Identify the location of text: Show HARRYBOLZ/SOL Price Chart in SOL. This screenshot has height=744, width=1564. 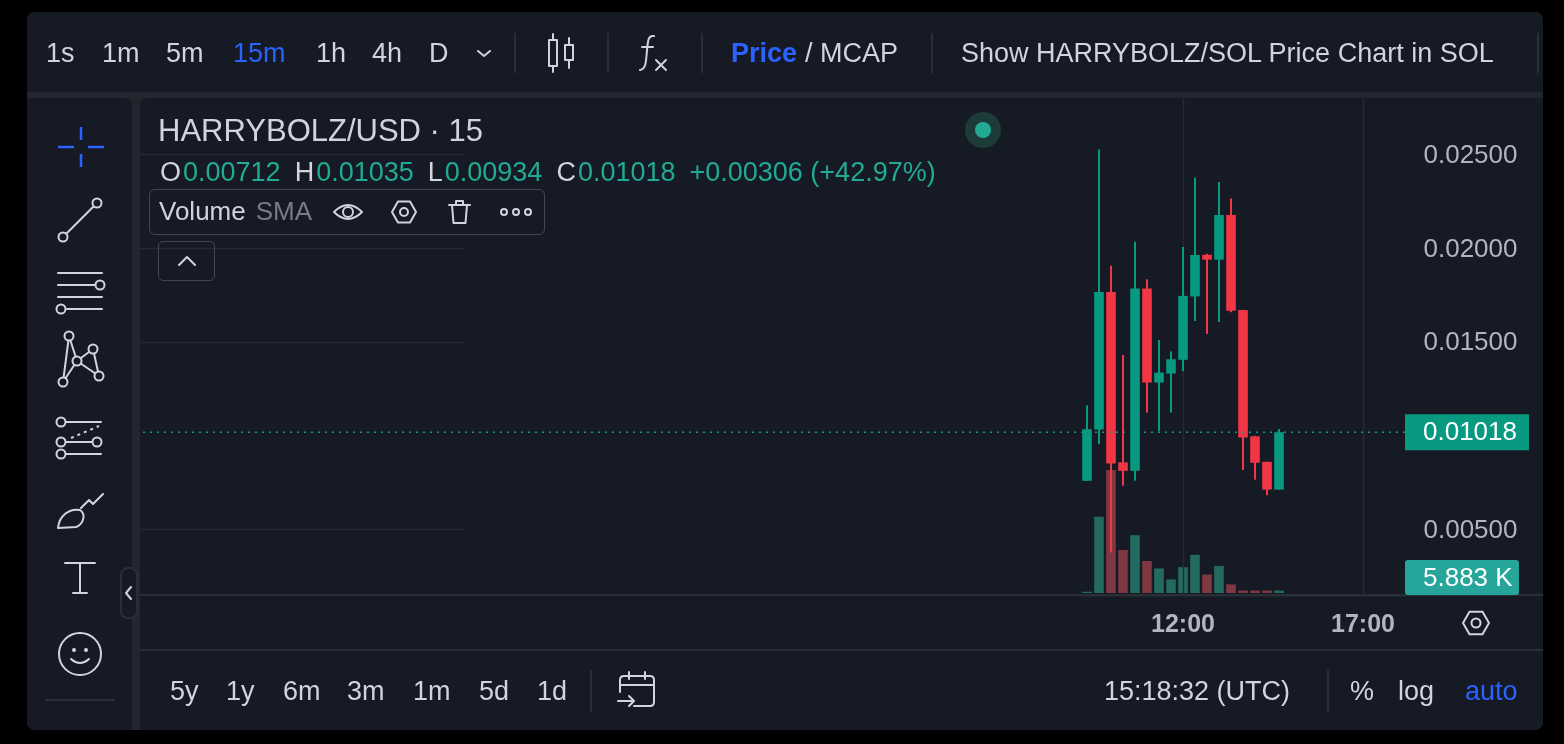
(1227, 53).